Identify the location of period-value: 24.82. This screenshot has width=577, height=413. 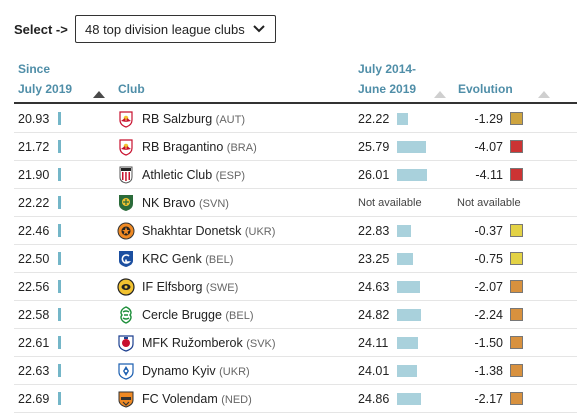
(374, 315).